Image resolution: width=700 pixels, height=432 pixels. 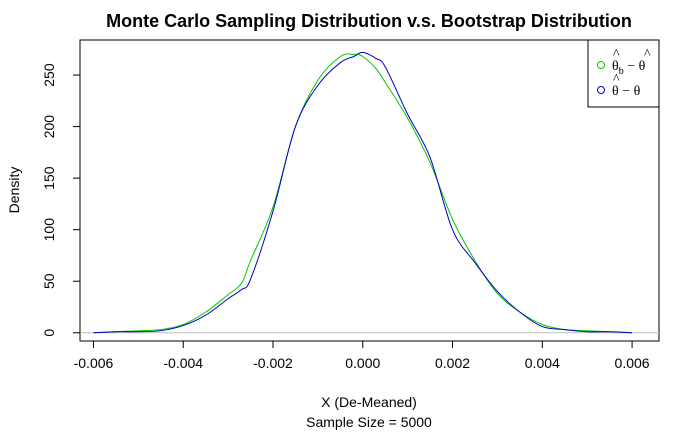 I want to click on x-tick-label: 0.000, so click(x=362, y=363).